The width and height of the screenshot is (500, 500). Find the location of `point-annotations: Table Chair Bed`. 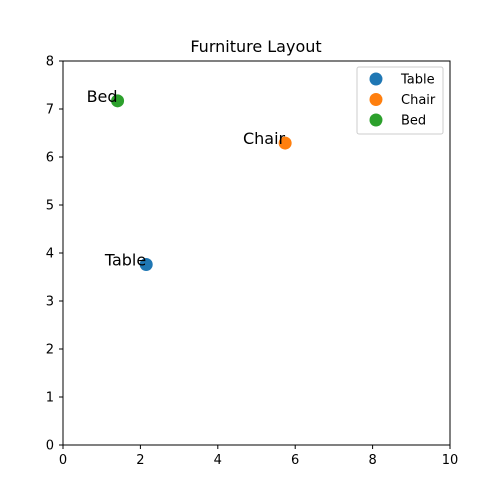

point-annotations: Table Chair Bed is located at coordinates (186, 178).